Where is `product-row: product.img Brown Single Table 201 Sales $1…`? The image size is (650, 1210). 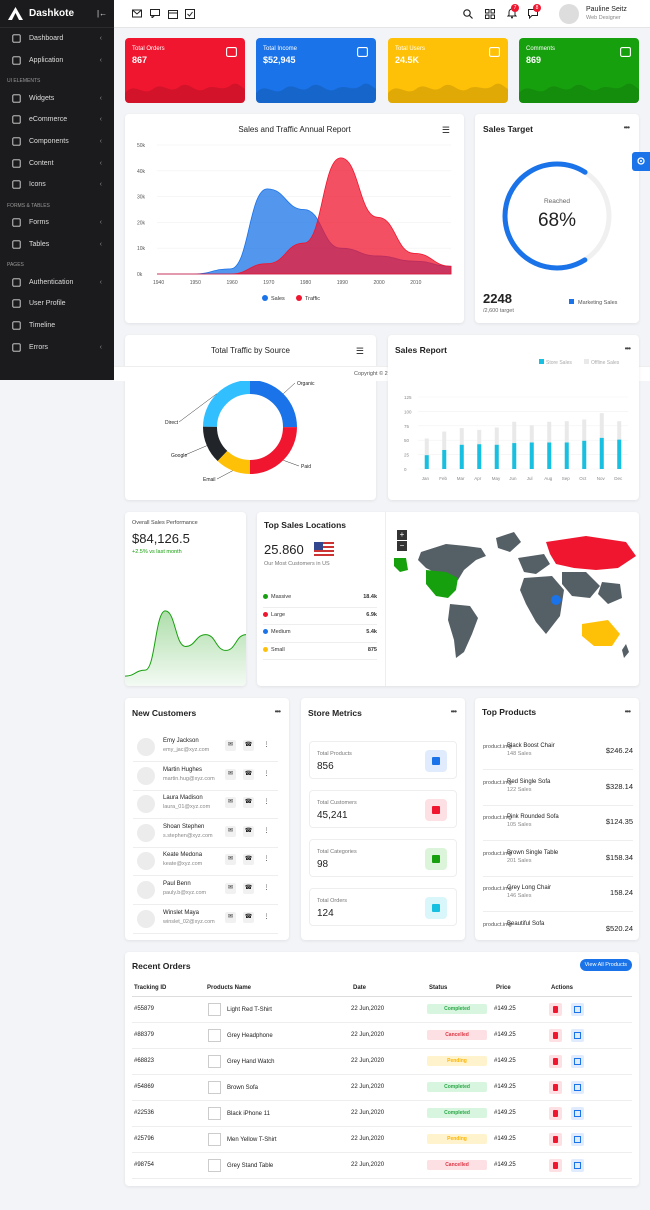
product-row: product.img Brown Single Table 201 Sales $1… is located at coordinates (558, 860).